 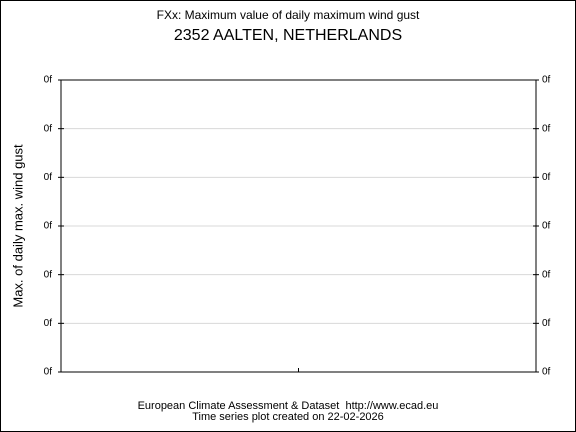 I want to click on footer: Time series plot created on 22-02-2026, so click(x=288, y=417).